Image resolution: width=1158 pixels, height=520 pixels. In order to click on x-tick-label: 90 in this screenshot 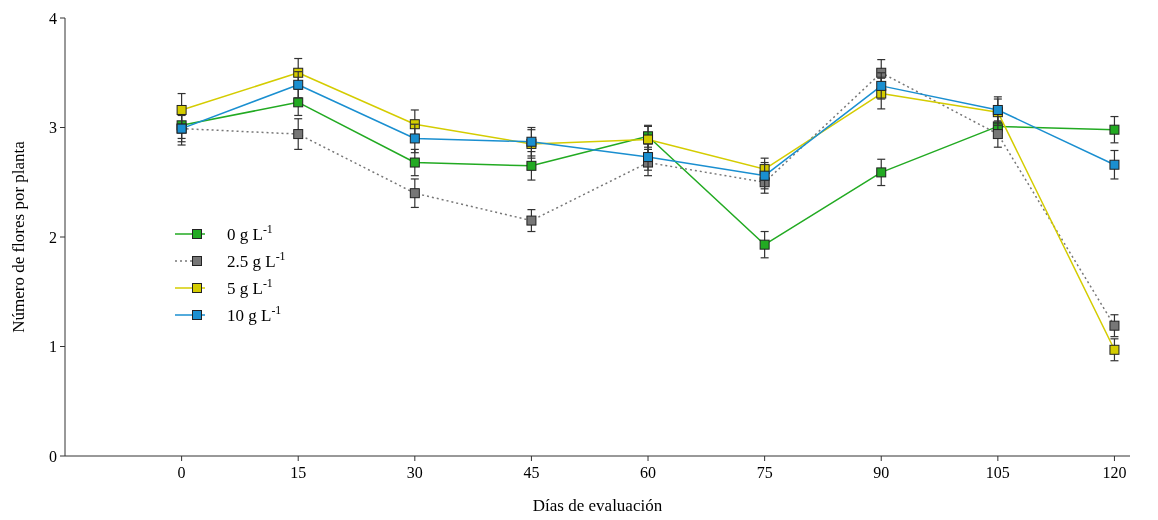, I will do `click(881, 472)`.